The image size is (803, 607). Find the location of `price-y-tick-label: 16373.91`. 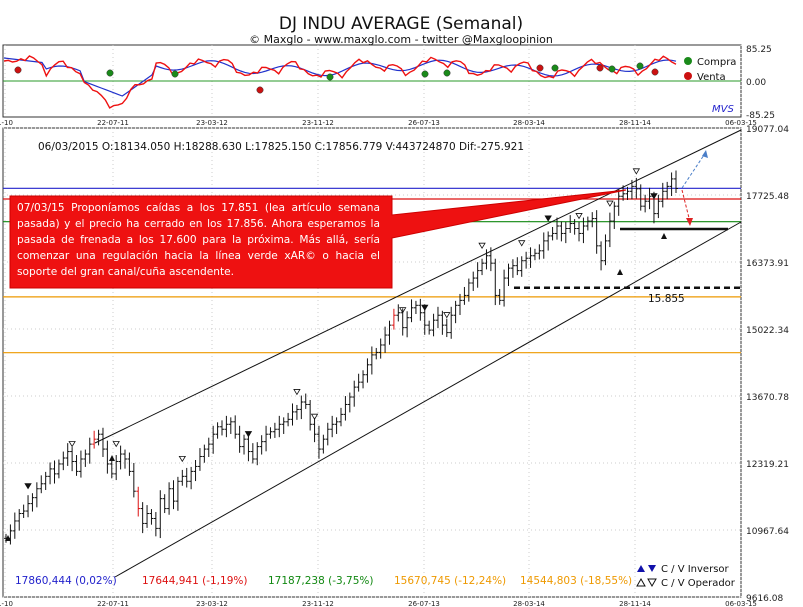

price-y-tick-label: 16373.91 is located at coordinates (767, 264).